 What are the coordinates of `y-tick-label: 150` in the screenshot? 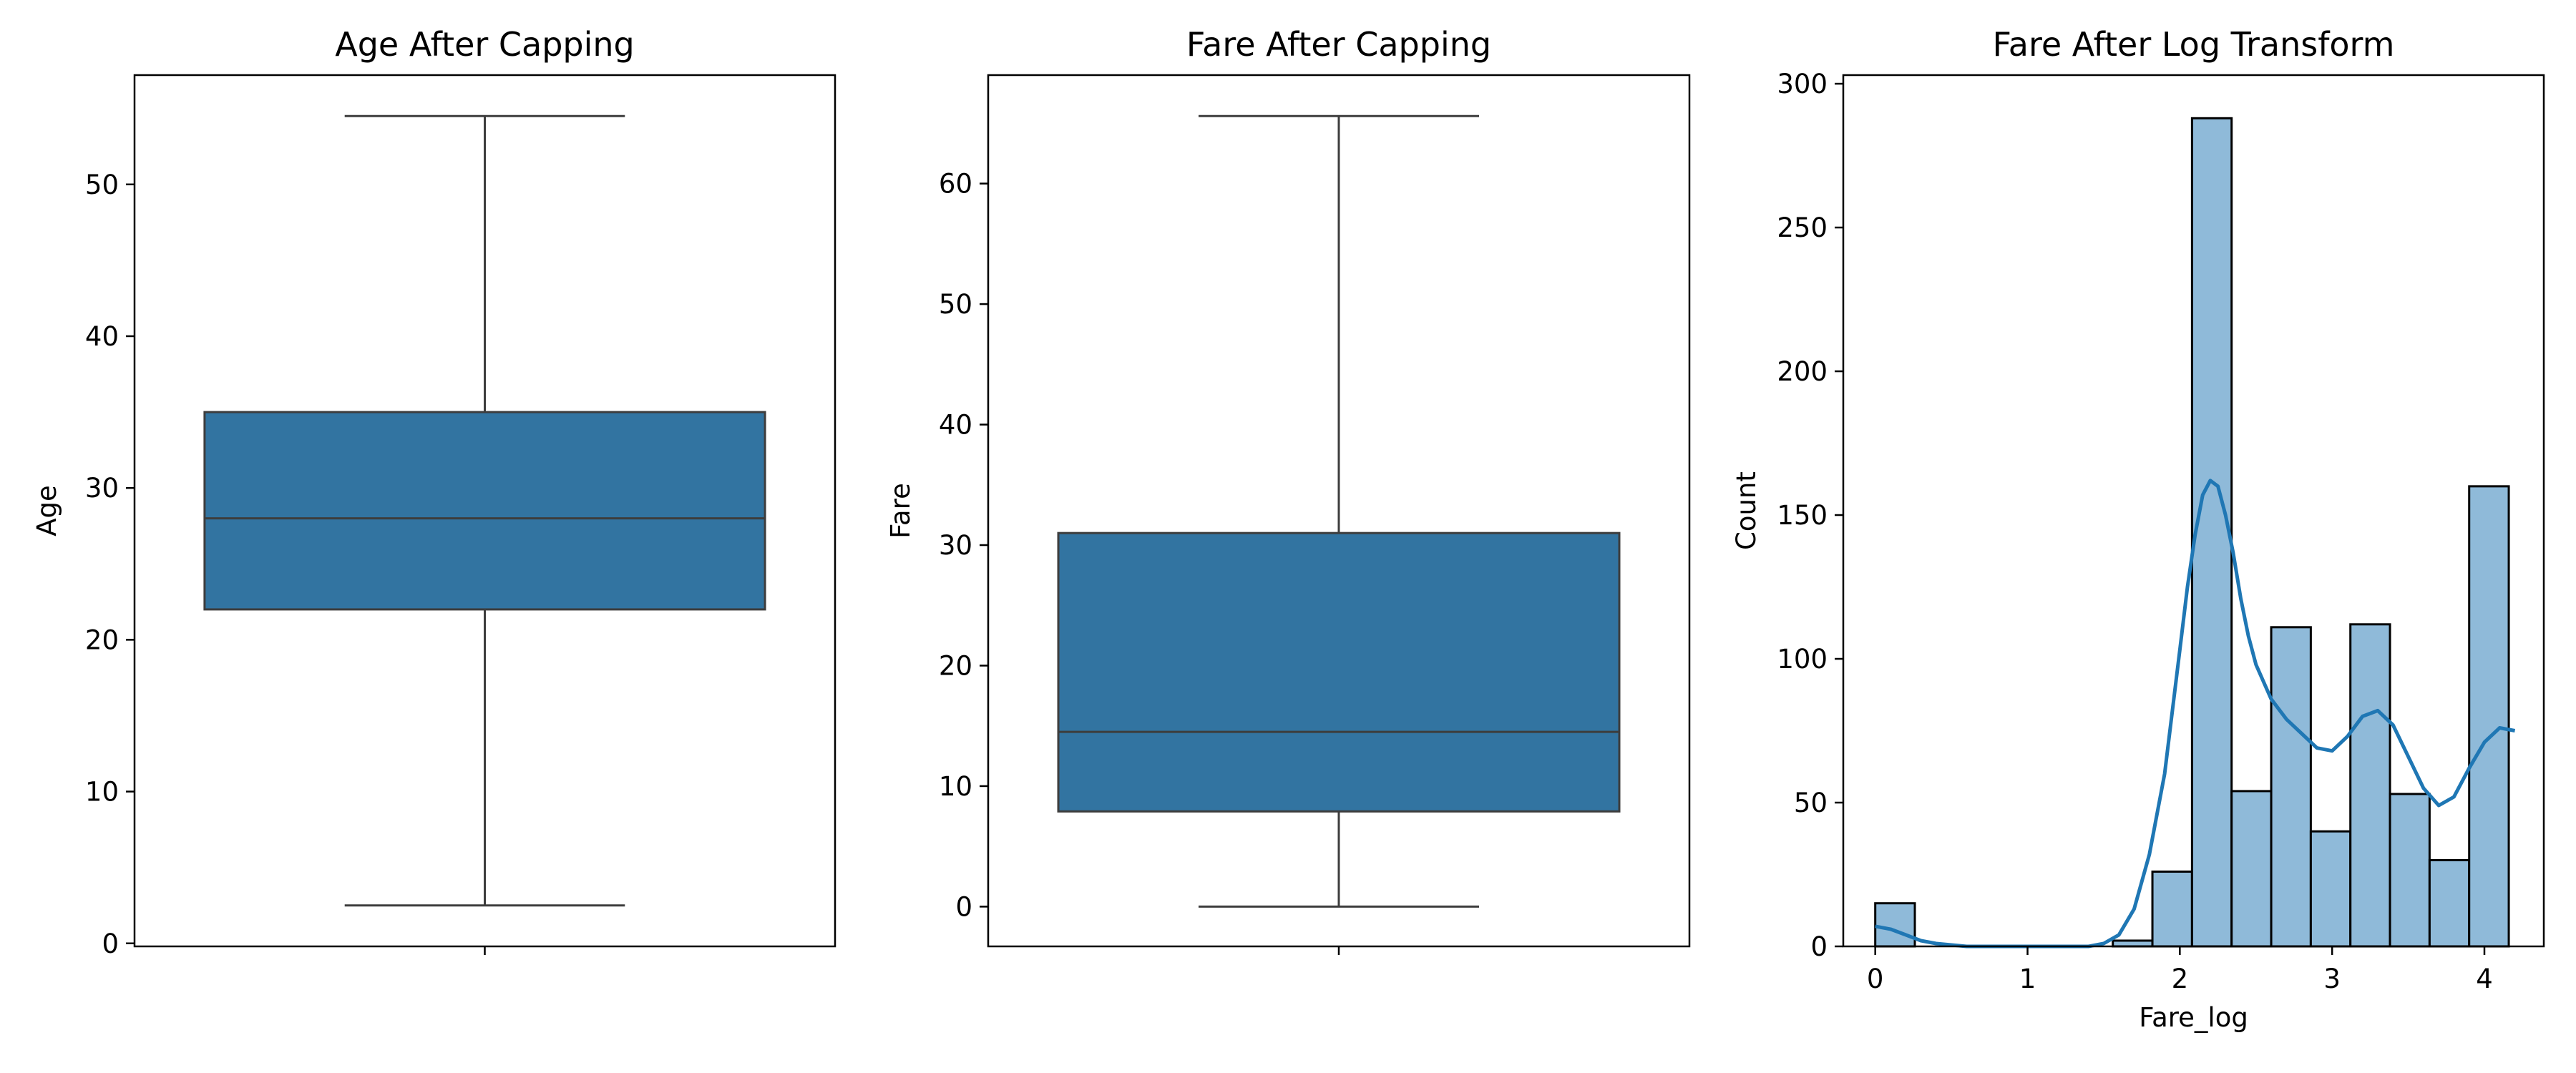 It's located at (1802, 515).